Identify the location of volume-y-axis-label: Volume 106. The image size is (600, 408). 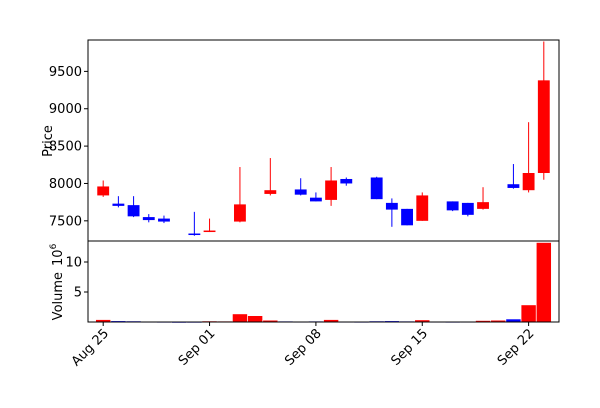
(57, 281).